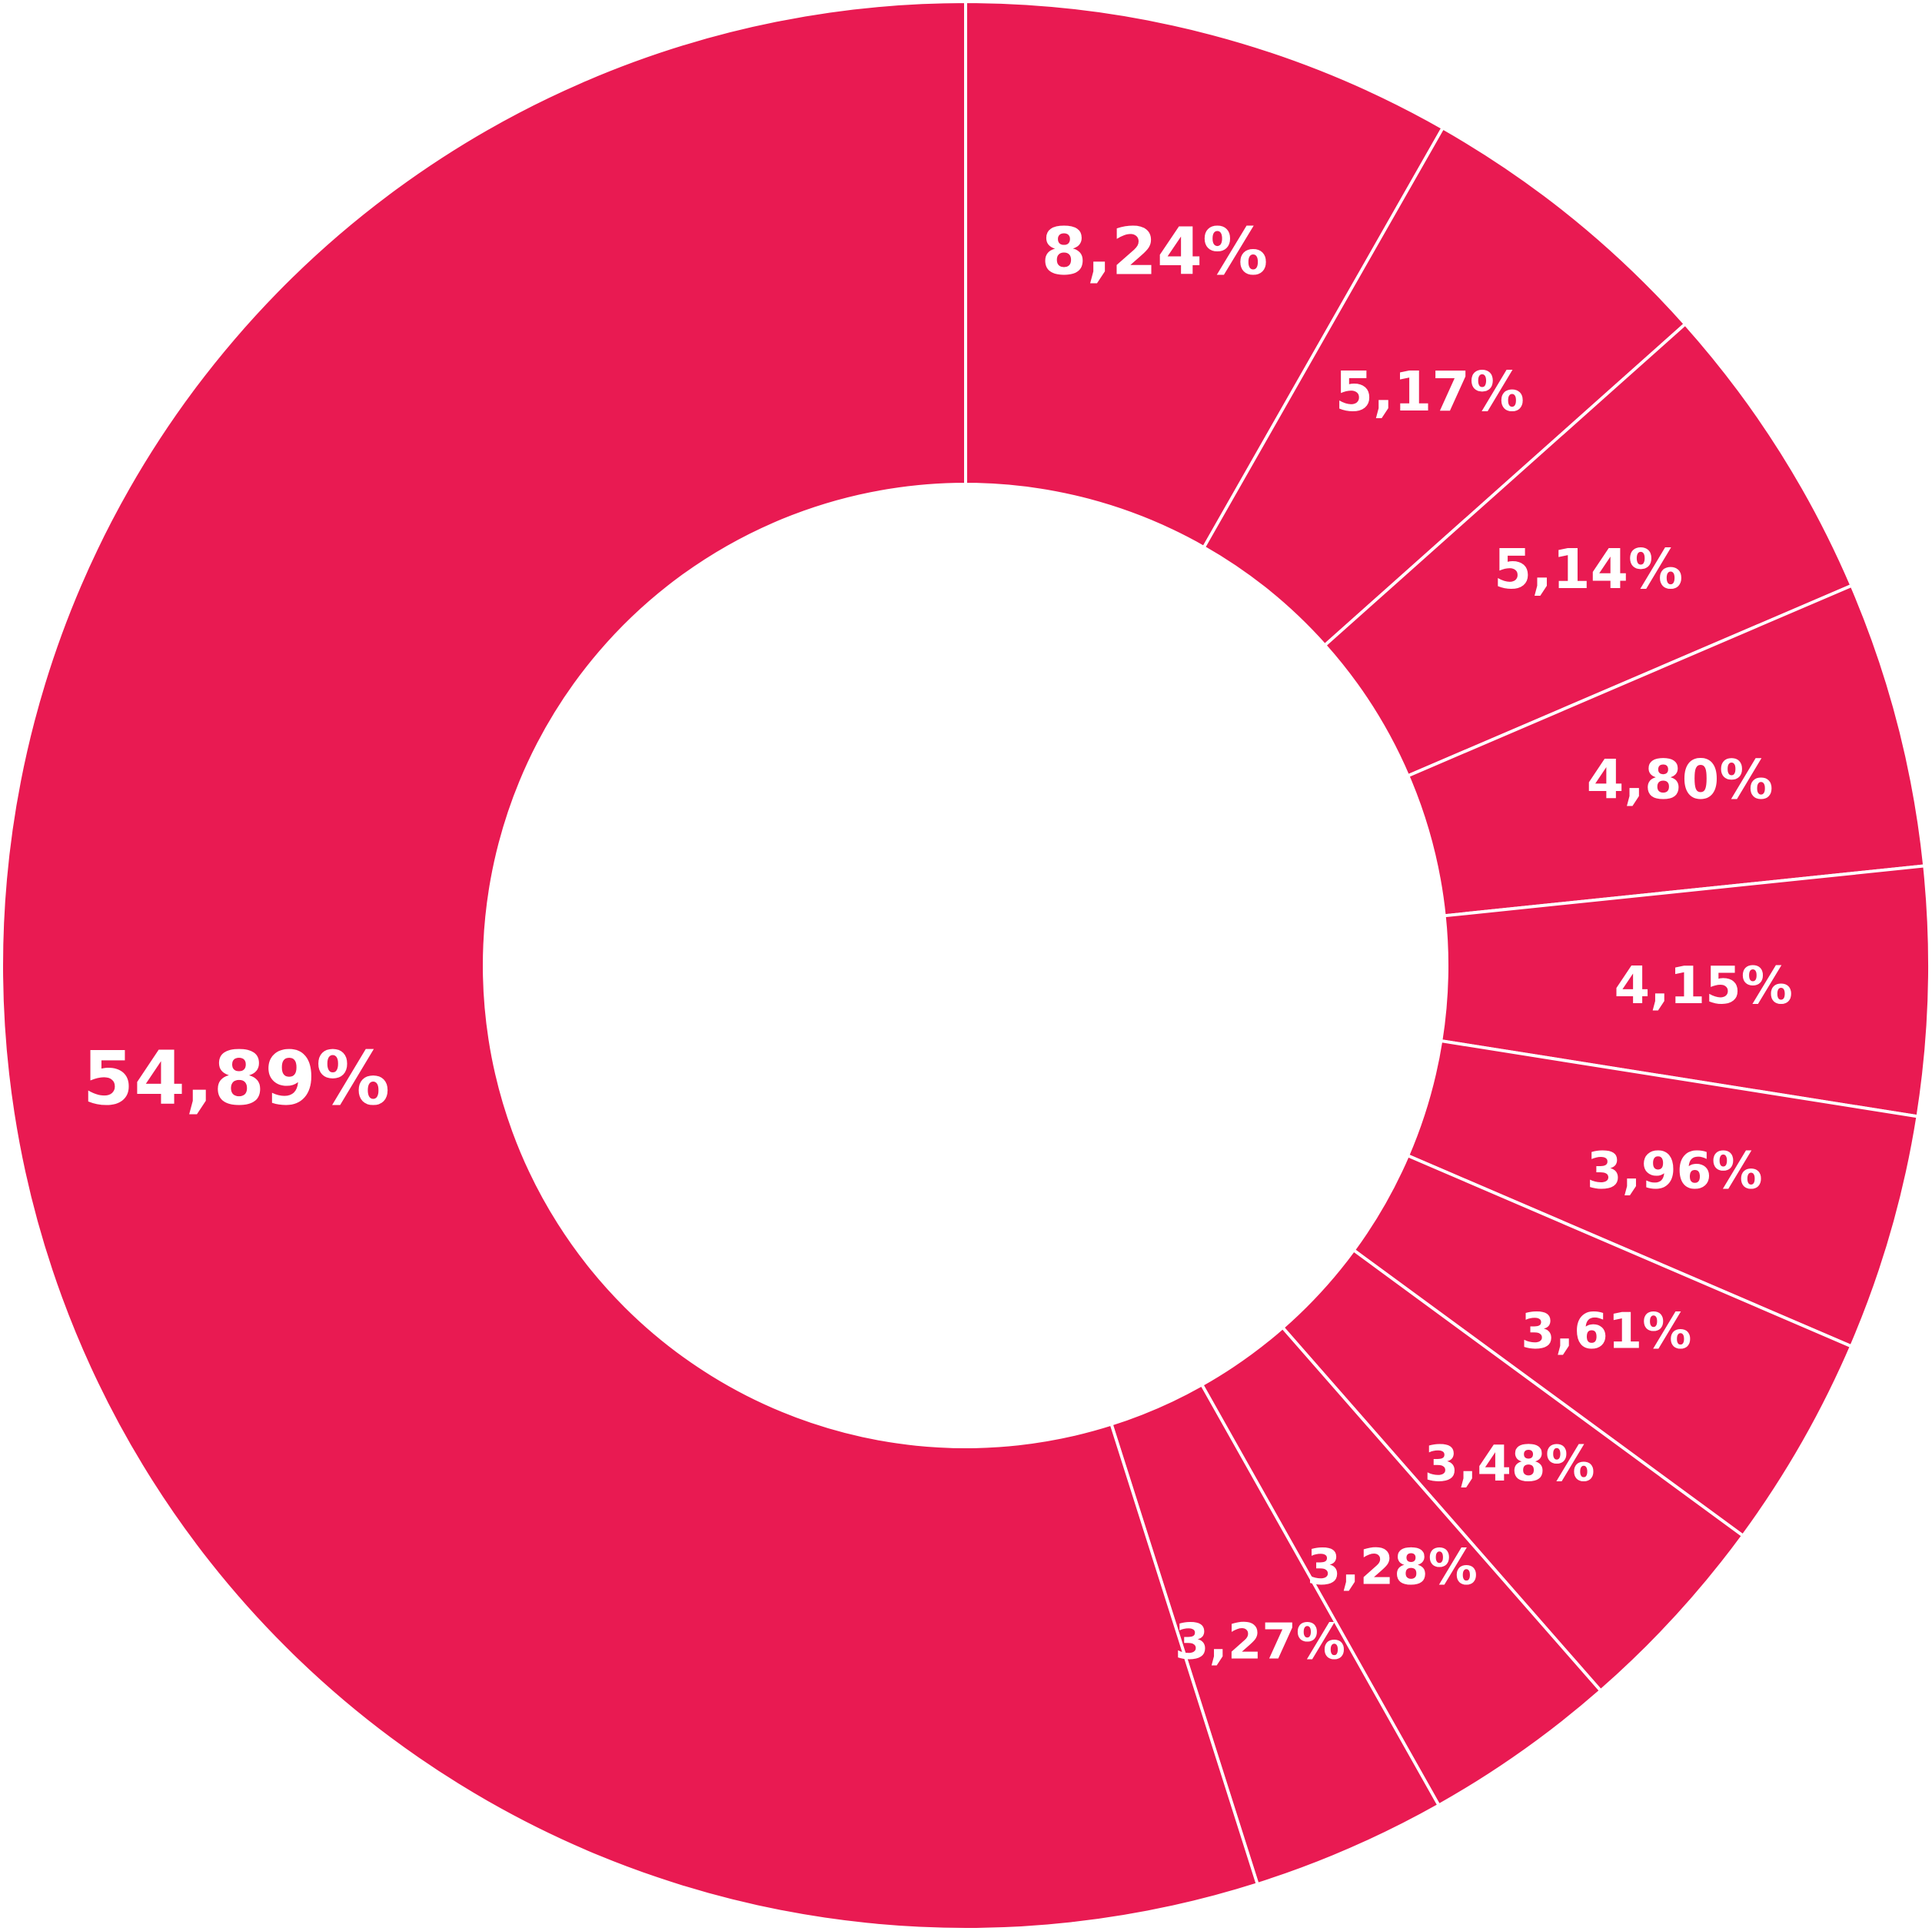 The image size is (1932, 1931). I want to click on slice-value-label: 4,15%, so click(1703, 986).